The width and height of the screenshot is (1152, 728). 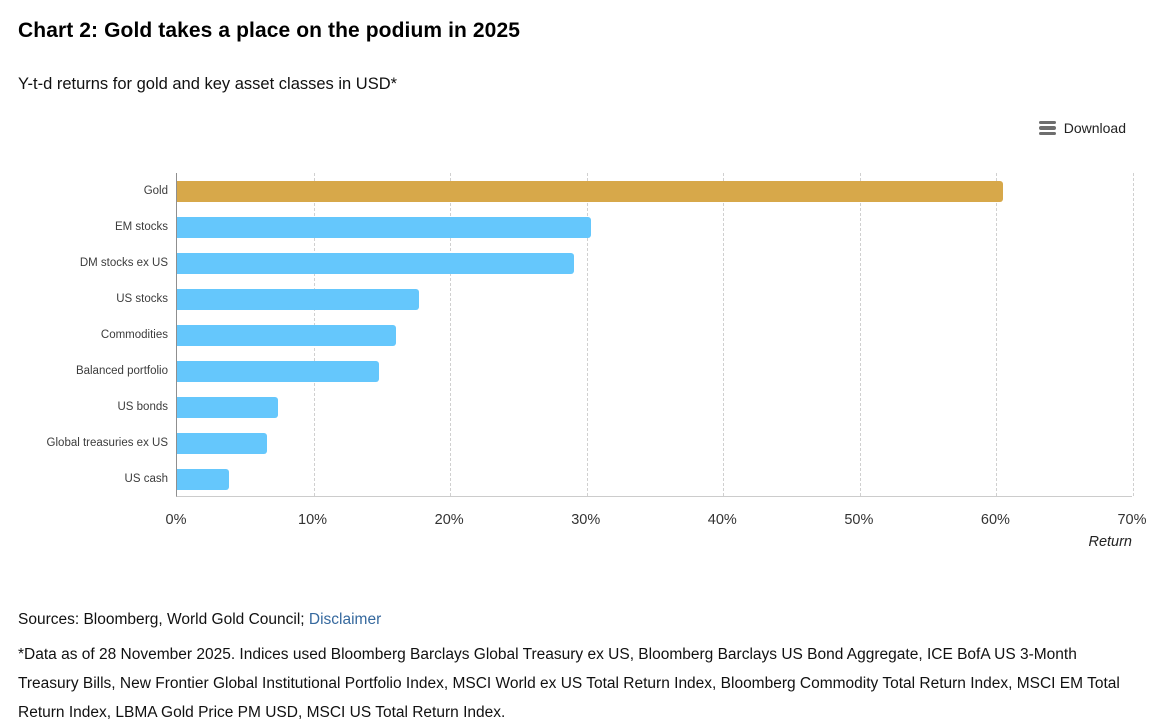 I want to click on bar-global-treasuries-ex-us, so click(x=222, y=443).